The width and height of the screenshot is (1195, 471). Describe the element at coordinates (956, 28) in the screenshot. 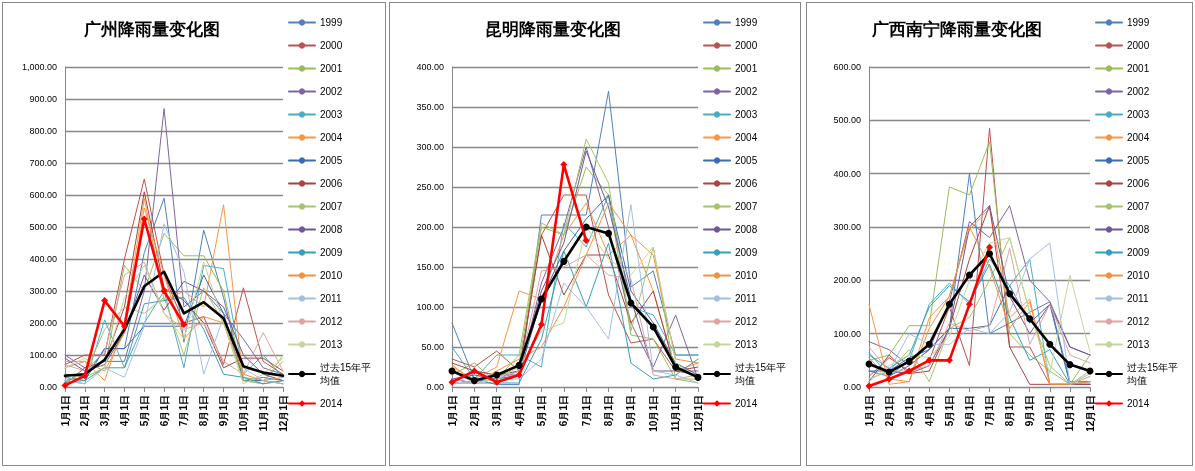

I see `chart-title: 广西南宁降雨量变化图` at that location.